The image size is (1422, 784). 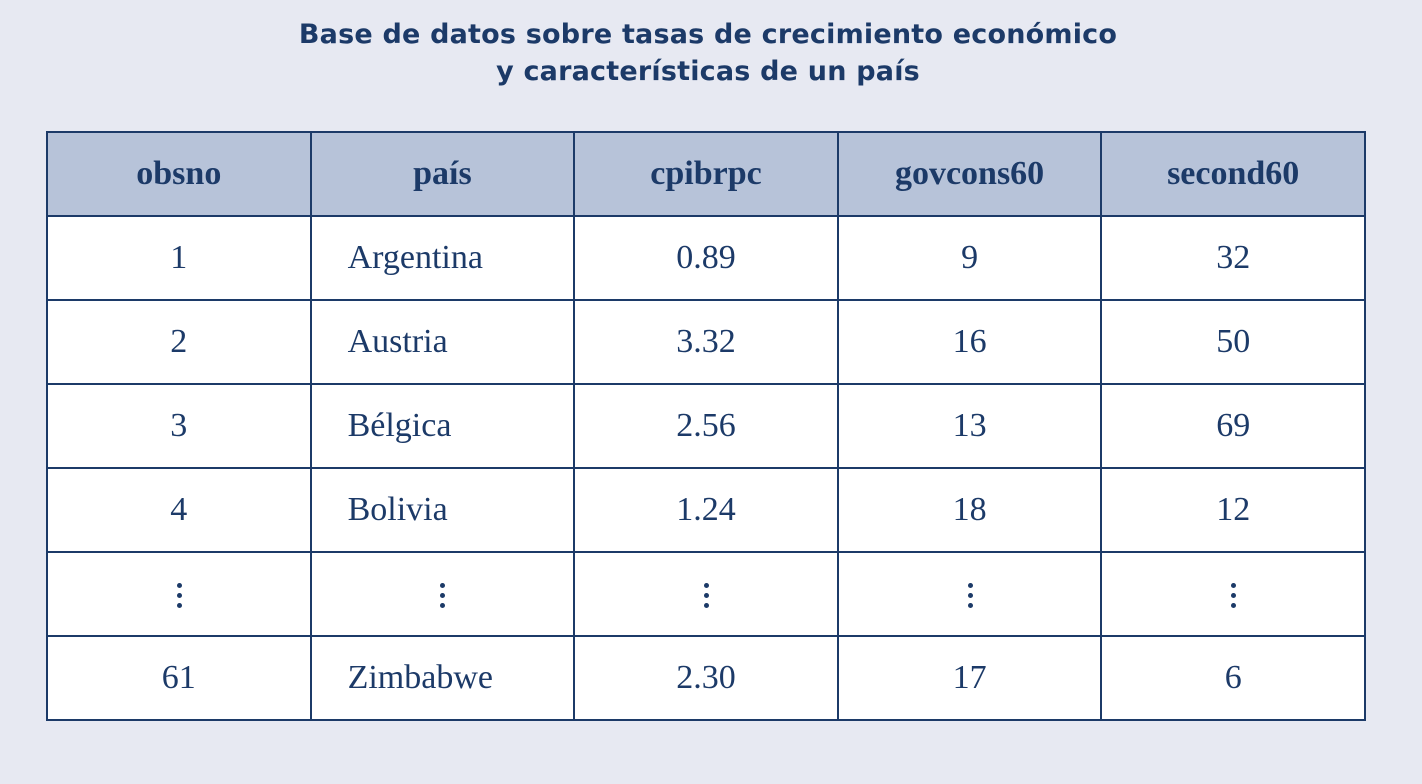 What do you see at coordinates (1233, 174) in the screenshot?
I see `header-second60: second60` at bounding box center [1233, 174].